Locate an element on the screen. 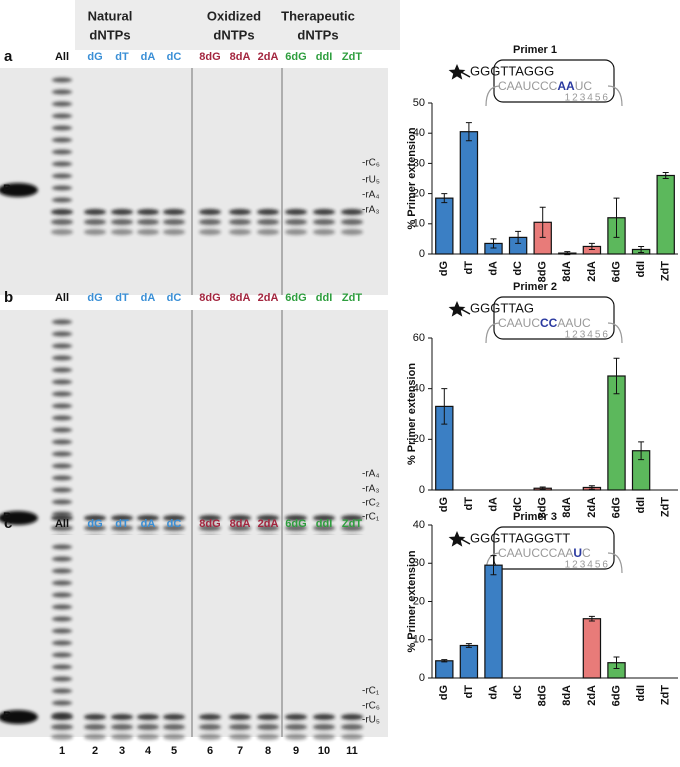 The height and width of the screenshot is (767, 680). group-label: Natural is located at coordinates (110, 15).